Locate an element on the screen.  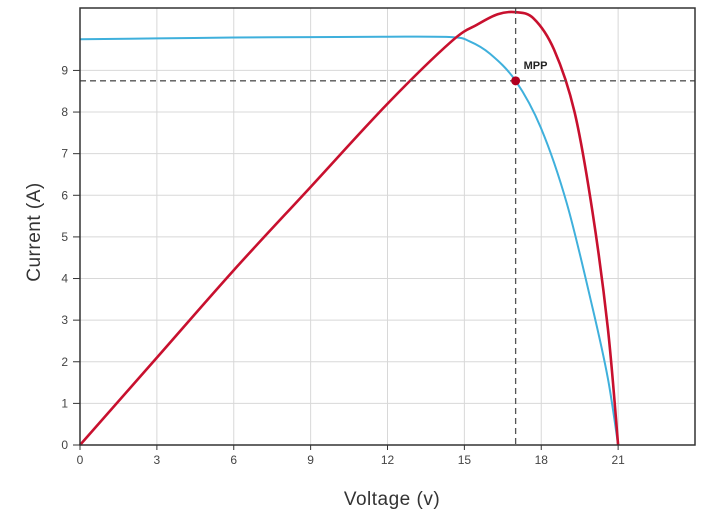
y-tick-label: 5 is located at coordinates (64, 237).